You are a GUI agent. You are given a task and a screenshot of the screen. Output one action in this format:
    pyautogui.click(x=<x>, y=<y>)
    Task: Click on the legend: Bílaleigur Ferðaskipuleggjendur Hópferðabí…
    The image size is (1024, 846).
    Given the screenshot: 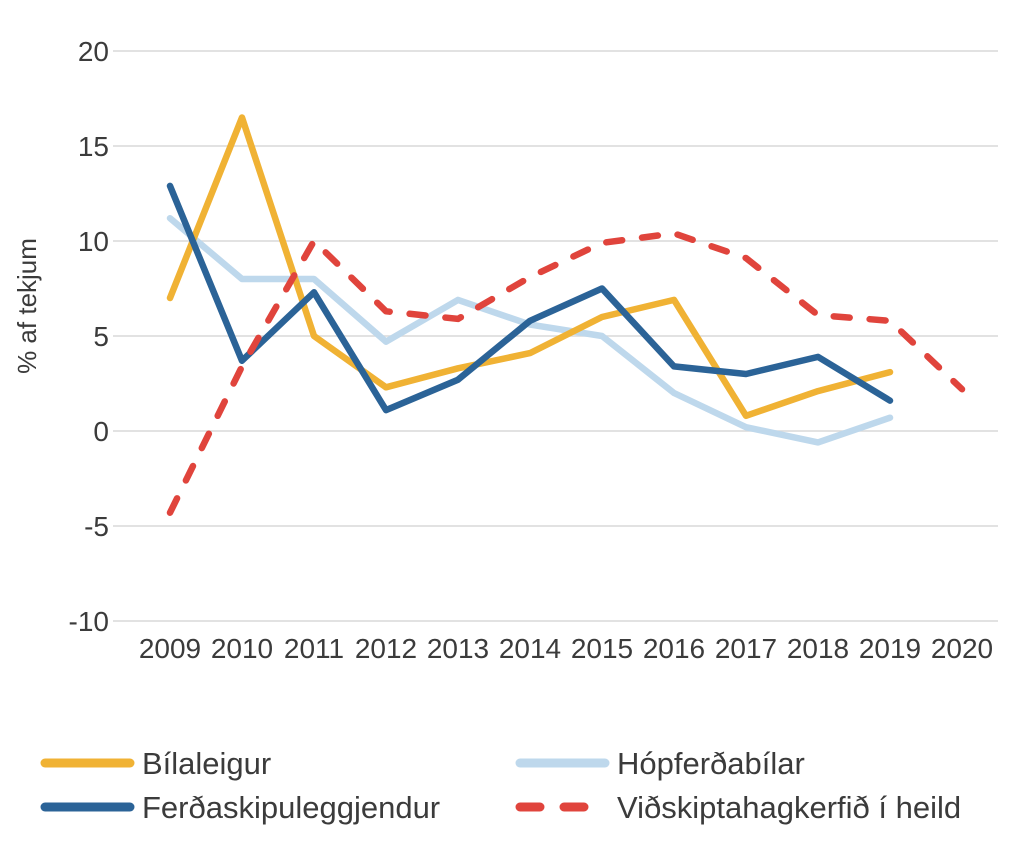 What is the action you would take?
    pyautogui.click(x=500, y=785)
    